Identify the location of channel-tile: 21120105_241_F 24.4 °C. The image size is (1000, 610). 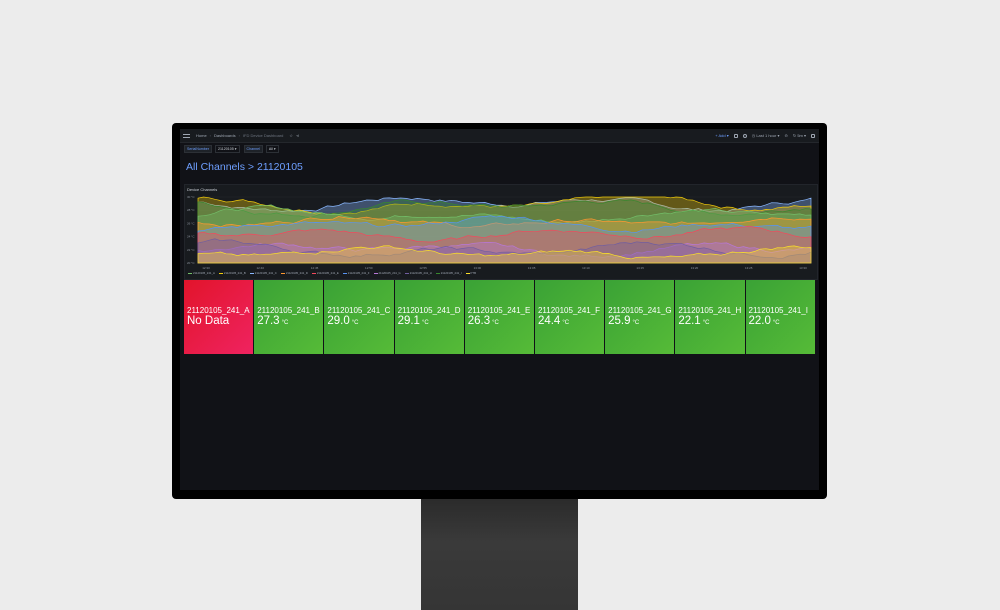
(569, 317).